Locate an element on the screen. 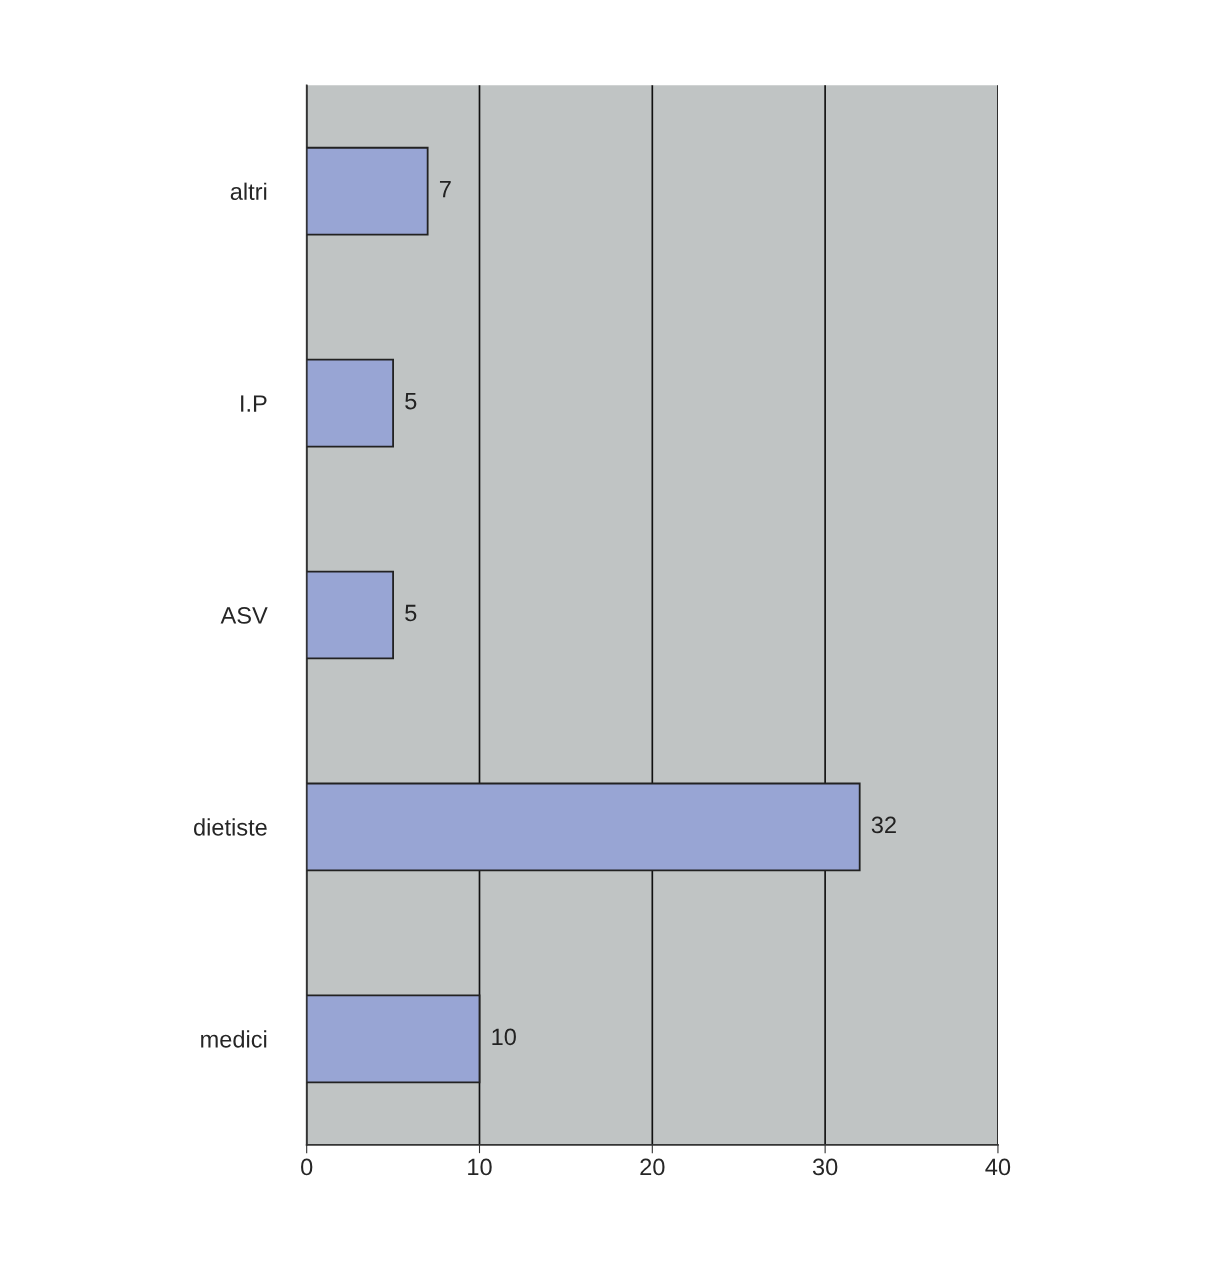 This screenshot has height=1272, width=1217. y-tick-label: altri is located at coordinates (248, 191).